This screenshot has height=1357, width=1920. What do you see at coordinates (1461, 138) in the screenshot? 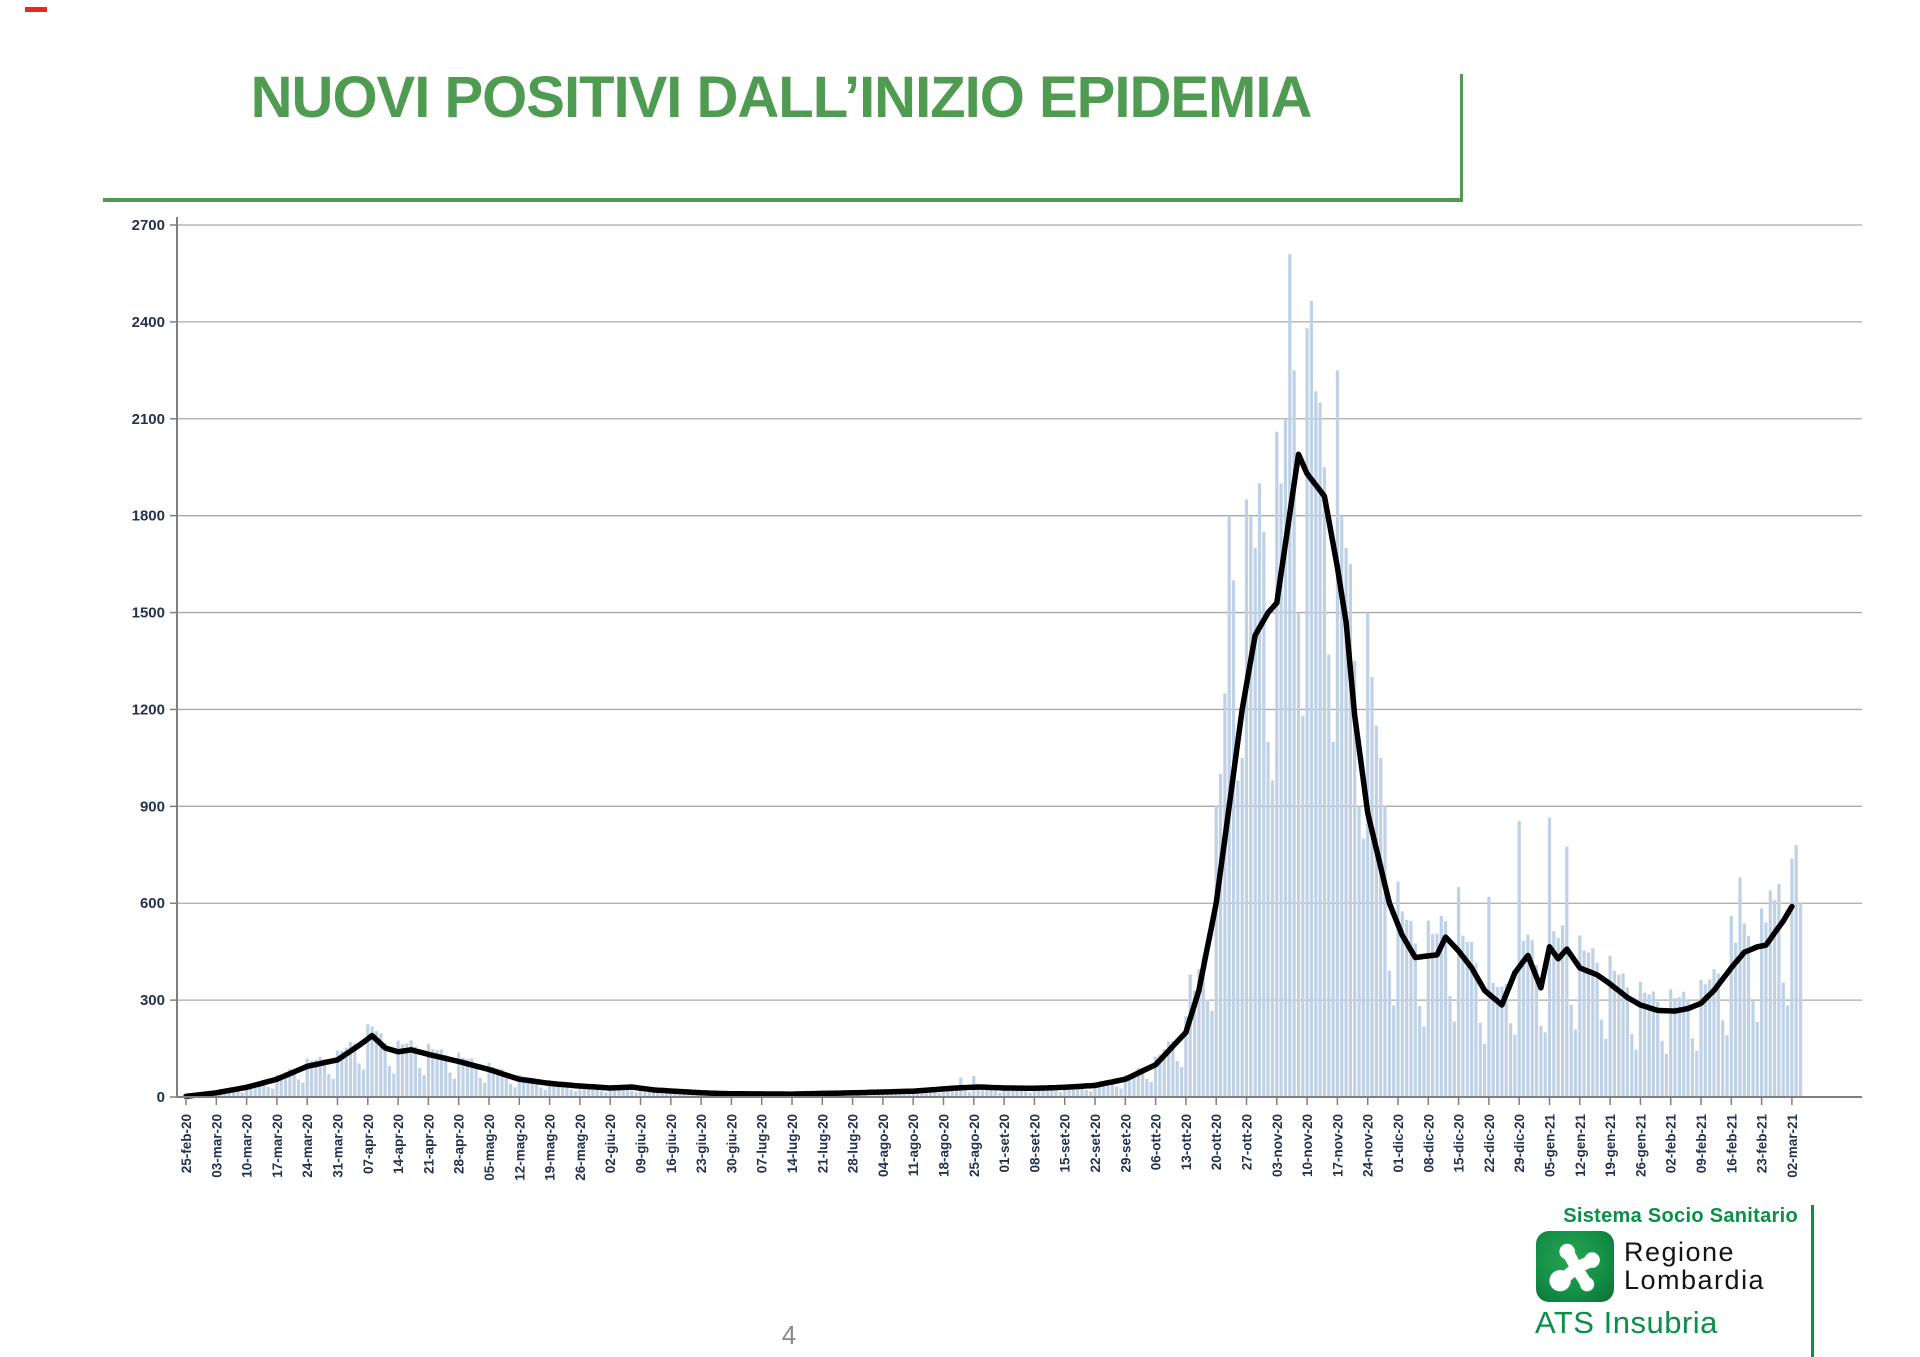
I see `title-right-border` at bounding box center [1461, 138].